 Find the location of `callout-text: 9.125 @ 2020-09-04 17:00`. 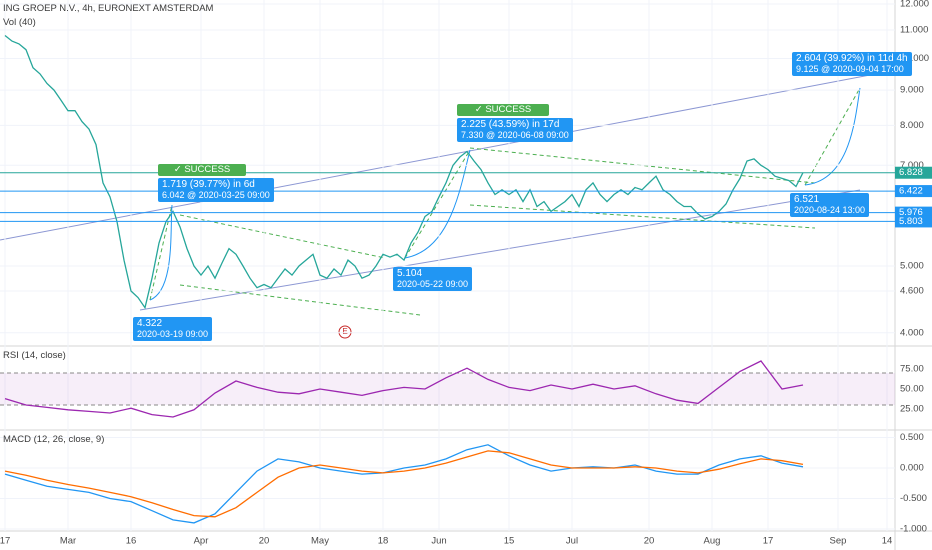

callout-text: 9.125 @ 2020-09-04 17:00 is located at coordinates (850, 69).